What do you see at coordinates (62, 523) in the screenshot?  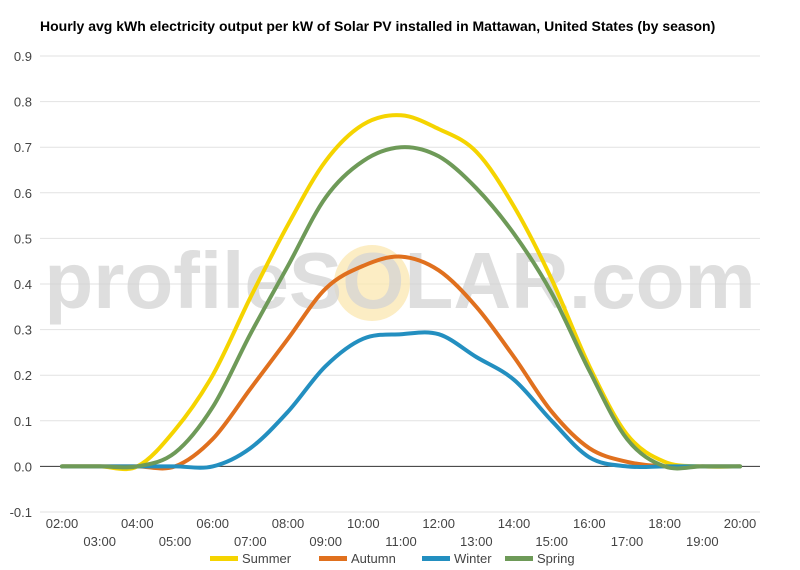 I see `x-tick-label: 02:00` at bounding box center [62, 523].